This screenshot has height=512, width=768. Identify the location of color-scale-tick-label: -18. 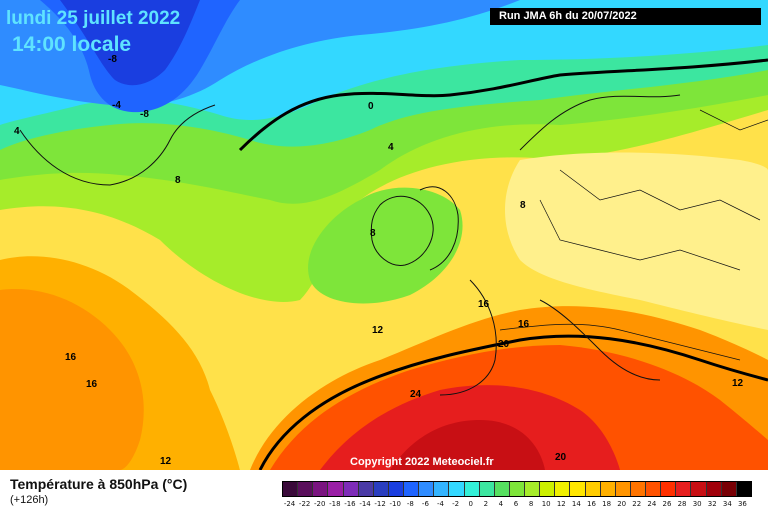
(335, 504).